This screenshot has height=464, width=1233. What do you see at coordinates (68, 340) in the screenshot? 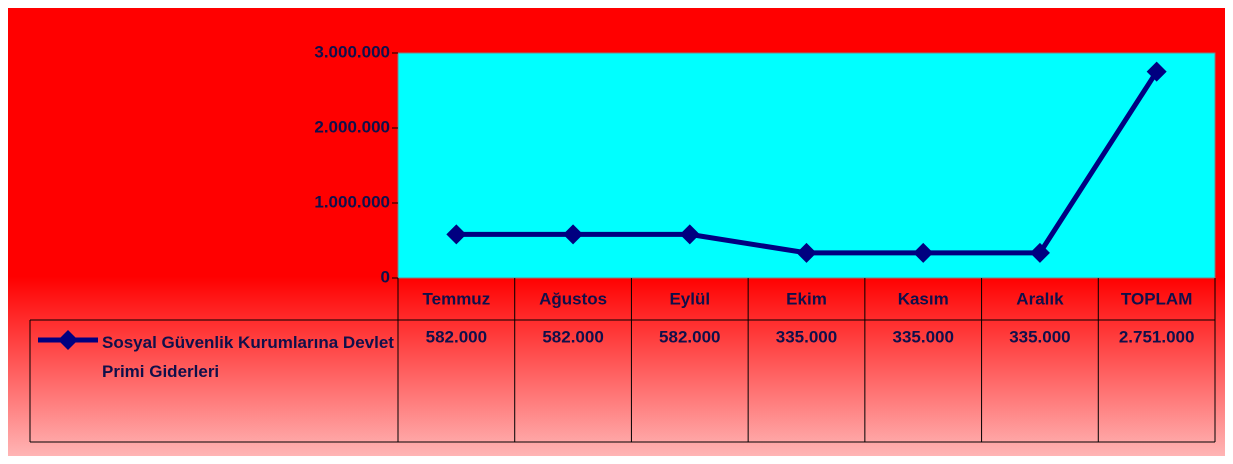
I see `legend-marker` at bounding box center [68, 340].